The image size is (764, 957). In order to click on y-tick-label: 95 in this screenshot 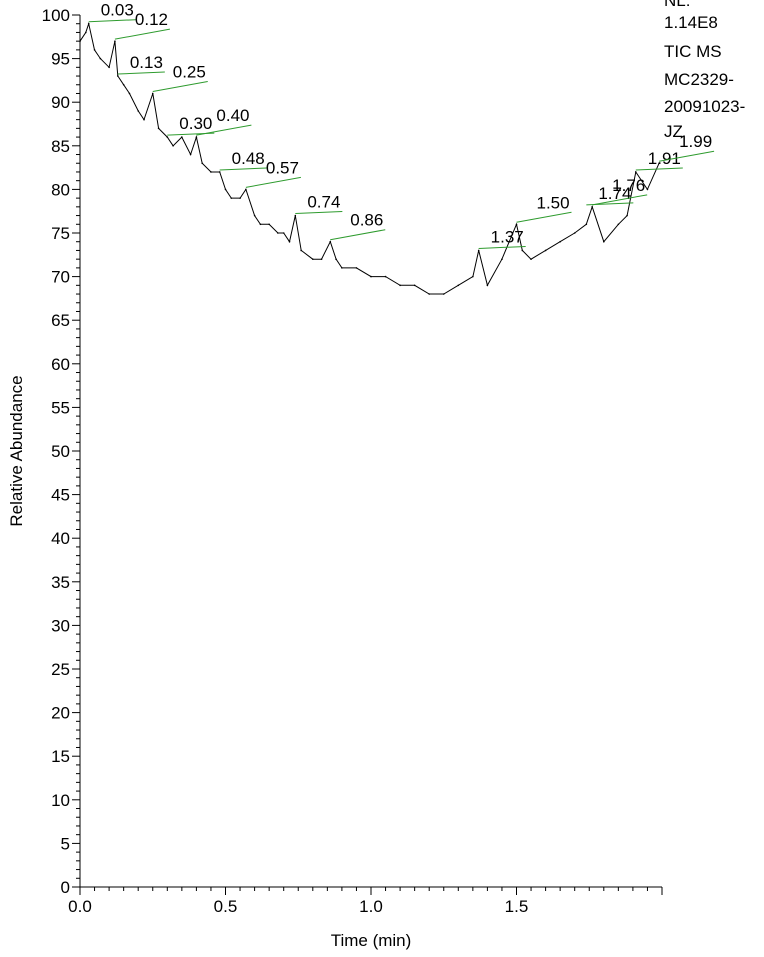, I will do `click(60, 59)`.